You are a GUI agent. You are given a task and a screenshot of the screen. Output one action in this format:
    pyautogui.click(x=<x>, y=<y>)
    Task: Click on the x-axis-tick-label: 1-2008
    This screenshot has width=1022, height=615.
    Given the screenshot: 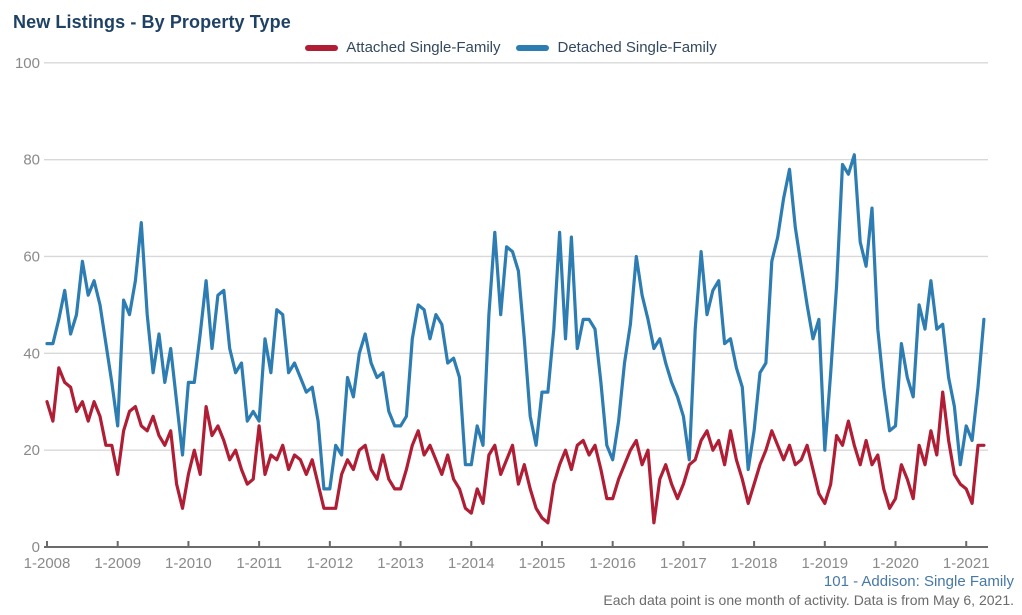 What is the action you would take?
    pyautogui.click(x=47, y=563)
    